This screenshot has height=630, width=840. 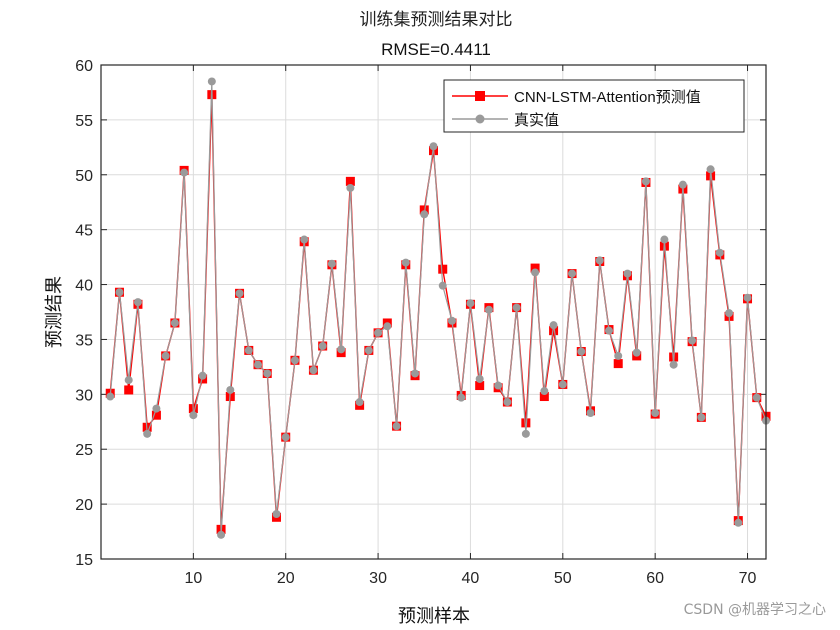 What do you see at coordinates (748, 578) in the screenshot?
I see `x-tick-label: 70` at bounding box center [748, 578].